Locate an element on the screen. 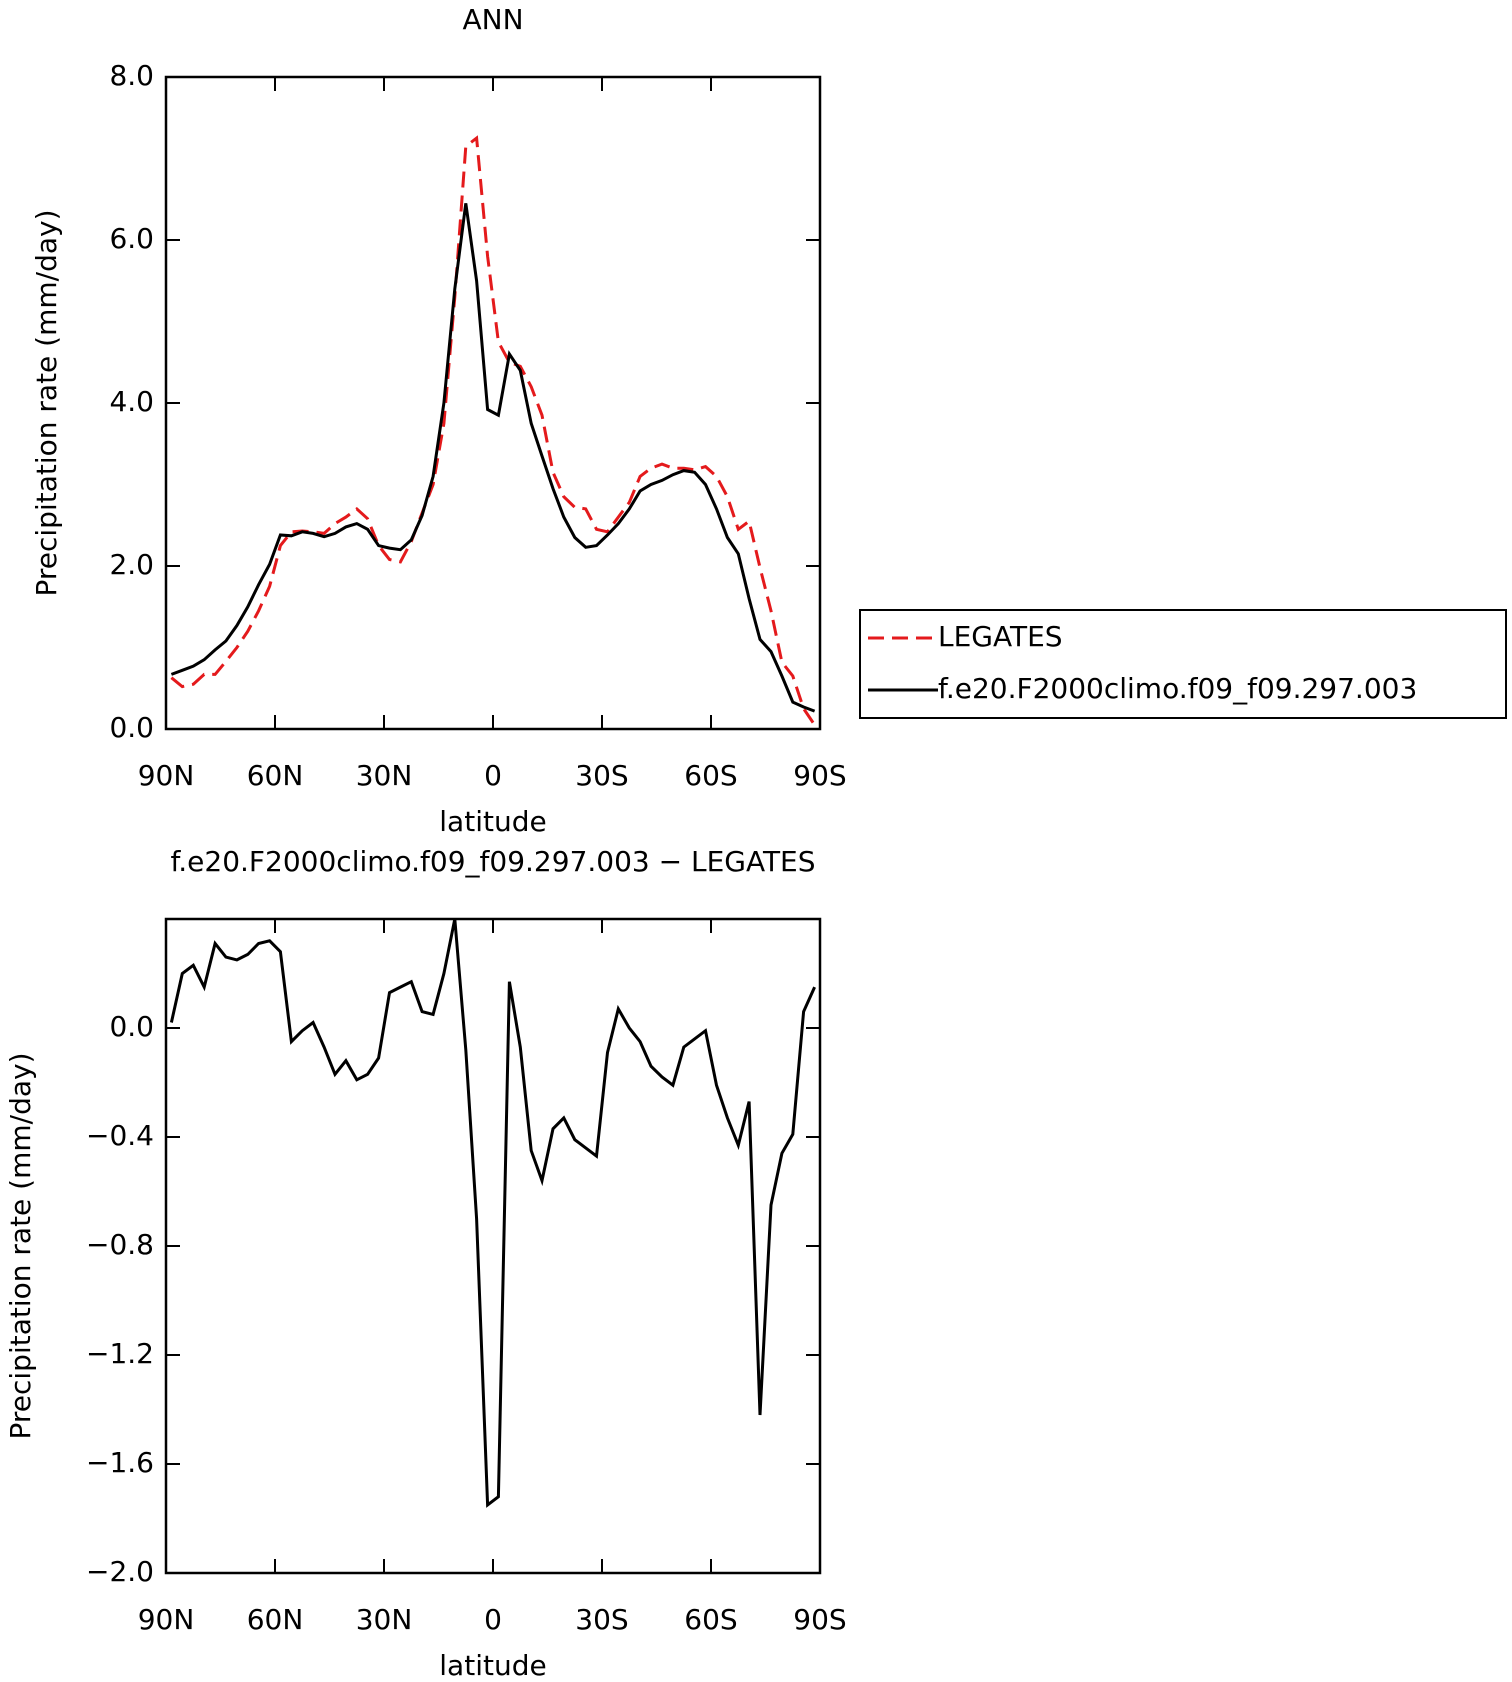  legend-label: LEGATES is located at coordinates (1000, 636).